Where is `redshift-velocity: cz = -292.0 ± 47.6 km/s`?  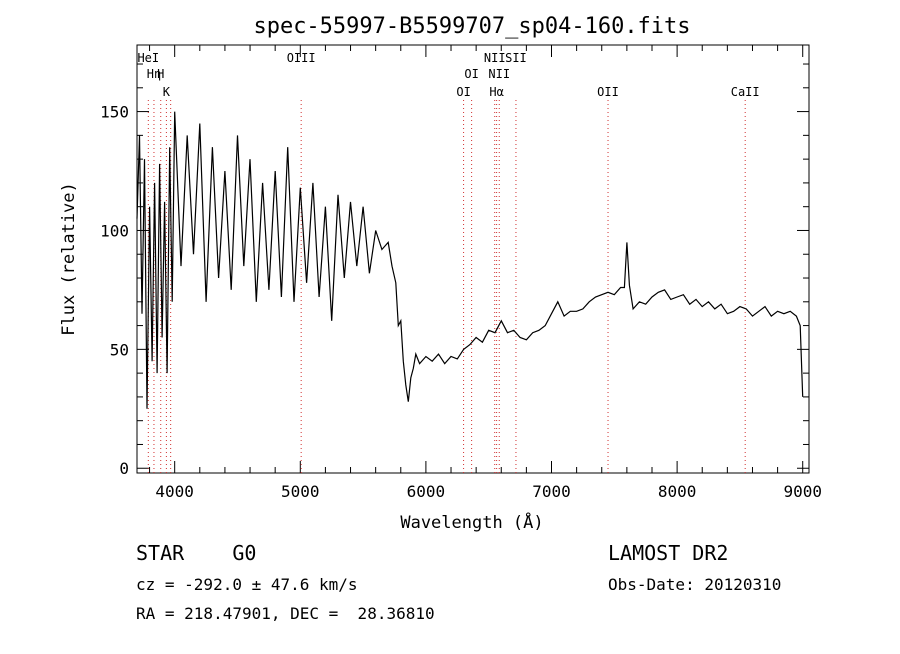
redshift-velocity: cz = -292.0 ± 47.6 km/s is located at coordinates (247, 584).